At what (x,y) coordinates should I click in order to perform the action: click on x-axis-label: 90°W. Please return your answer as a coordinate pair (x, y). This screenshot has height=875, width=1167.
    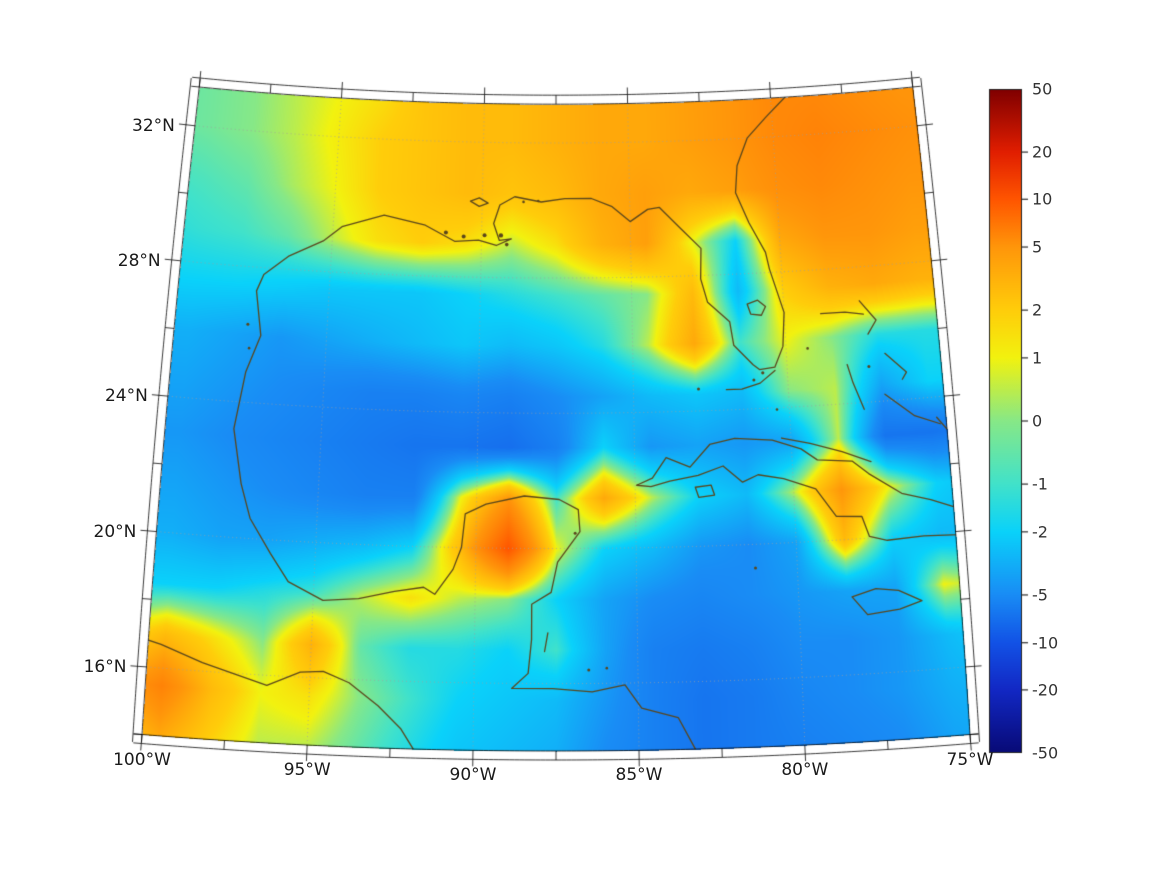
    Looking at the image, I should click on (473, 775).